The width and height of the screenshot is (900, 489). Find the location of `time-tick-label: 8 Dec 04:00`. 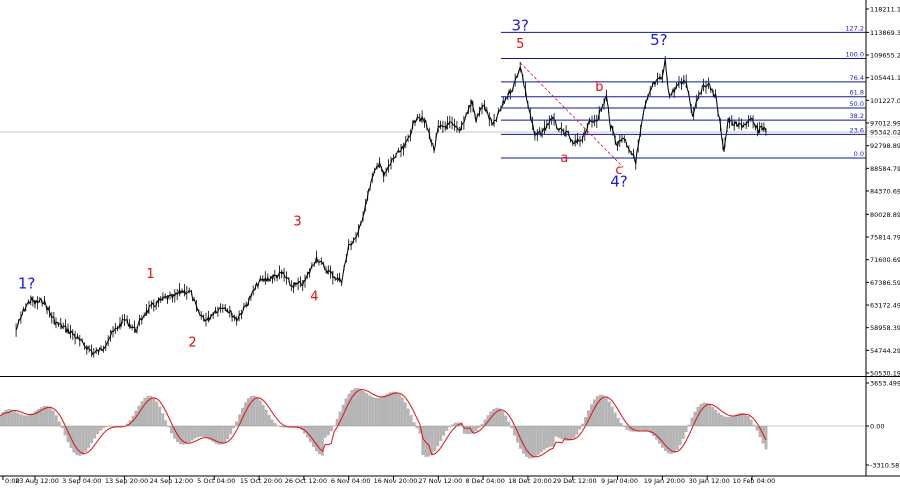

time-tick-label: 8 Dec 04:00 is located at coordinates (485, 481).